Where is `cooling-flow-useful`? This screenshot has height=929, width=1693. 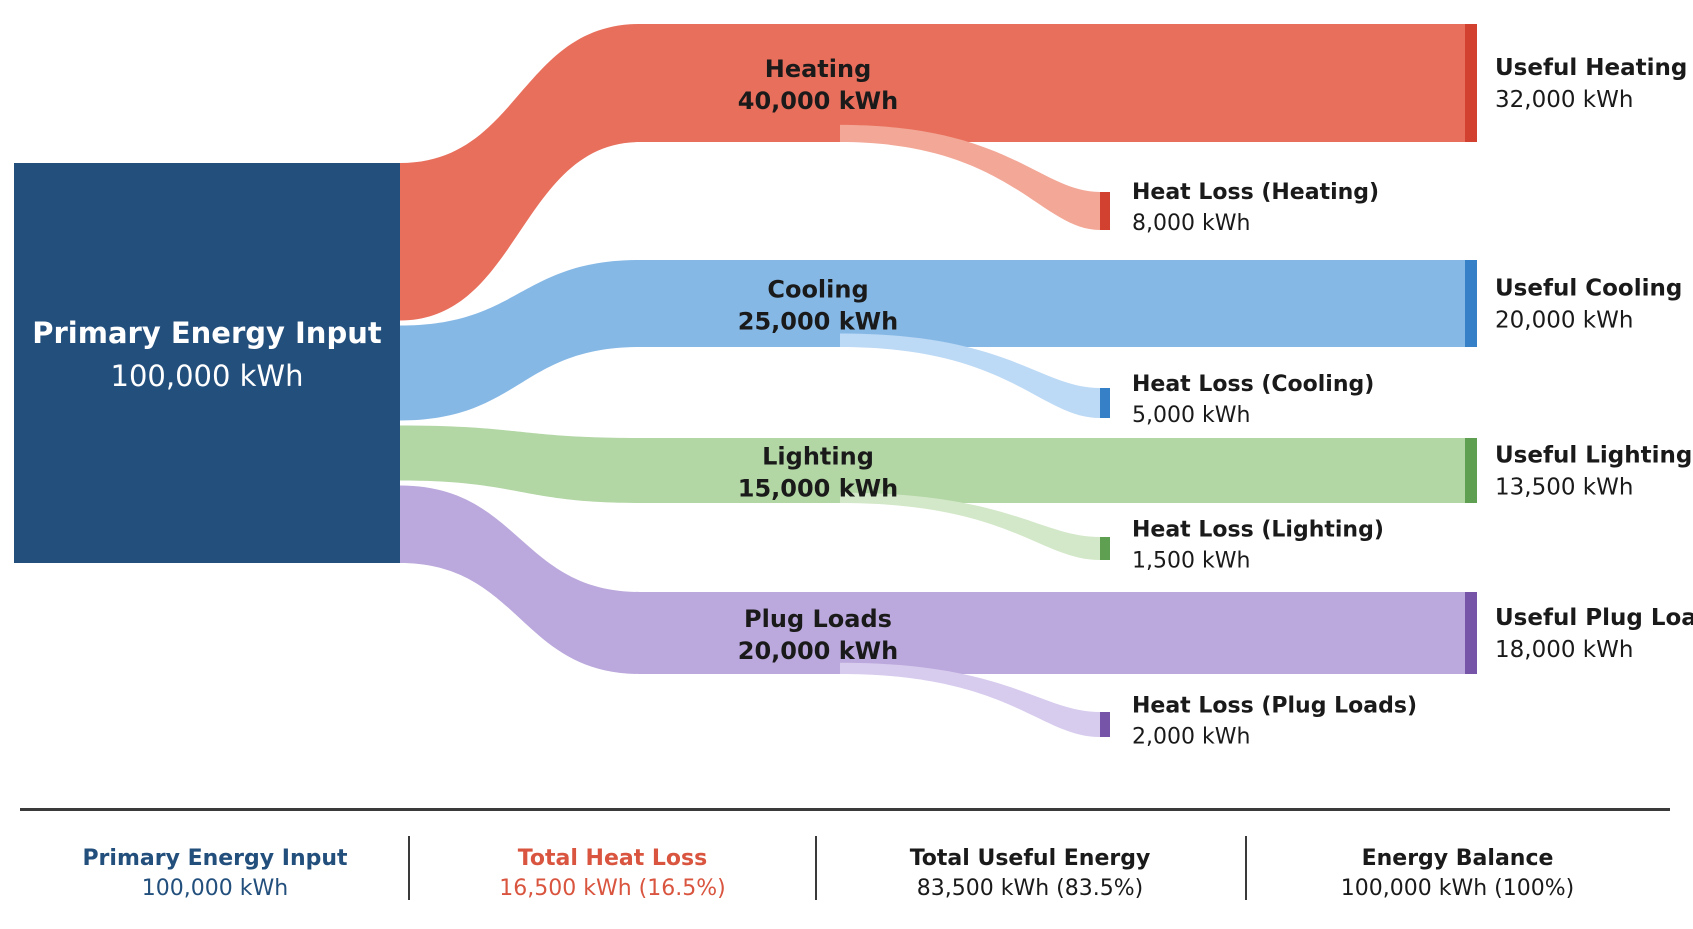 cooling-flow-useful is located at coordinates (1051, 303).